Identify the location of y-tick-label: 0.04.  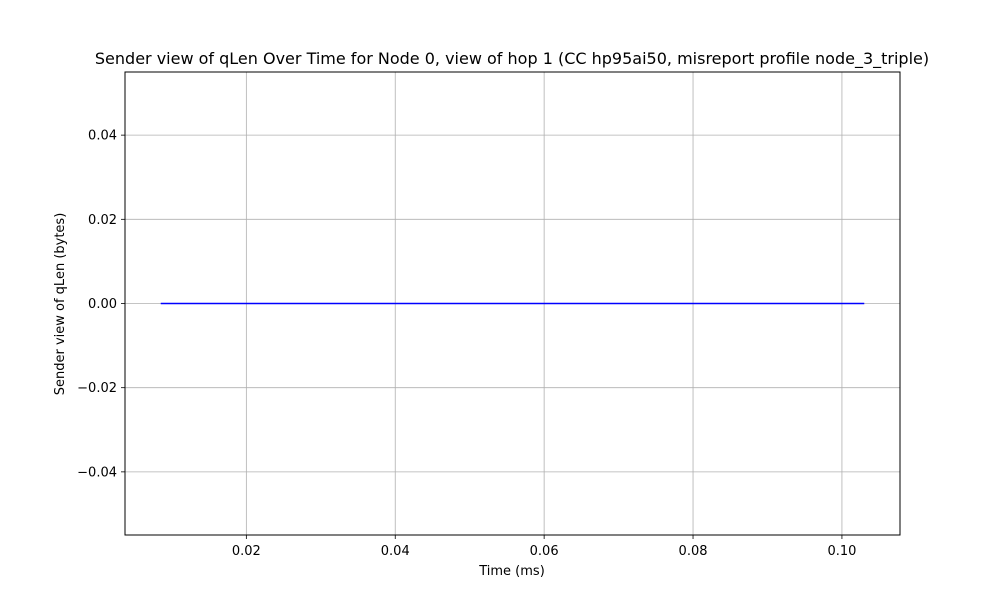
(102, 136).